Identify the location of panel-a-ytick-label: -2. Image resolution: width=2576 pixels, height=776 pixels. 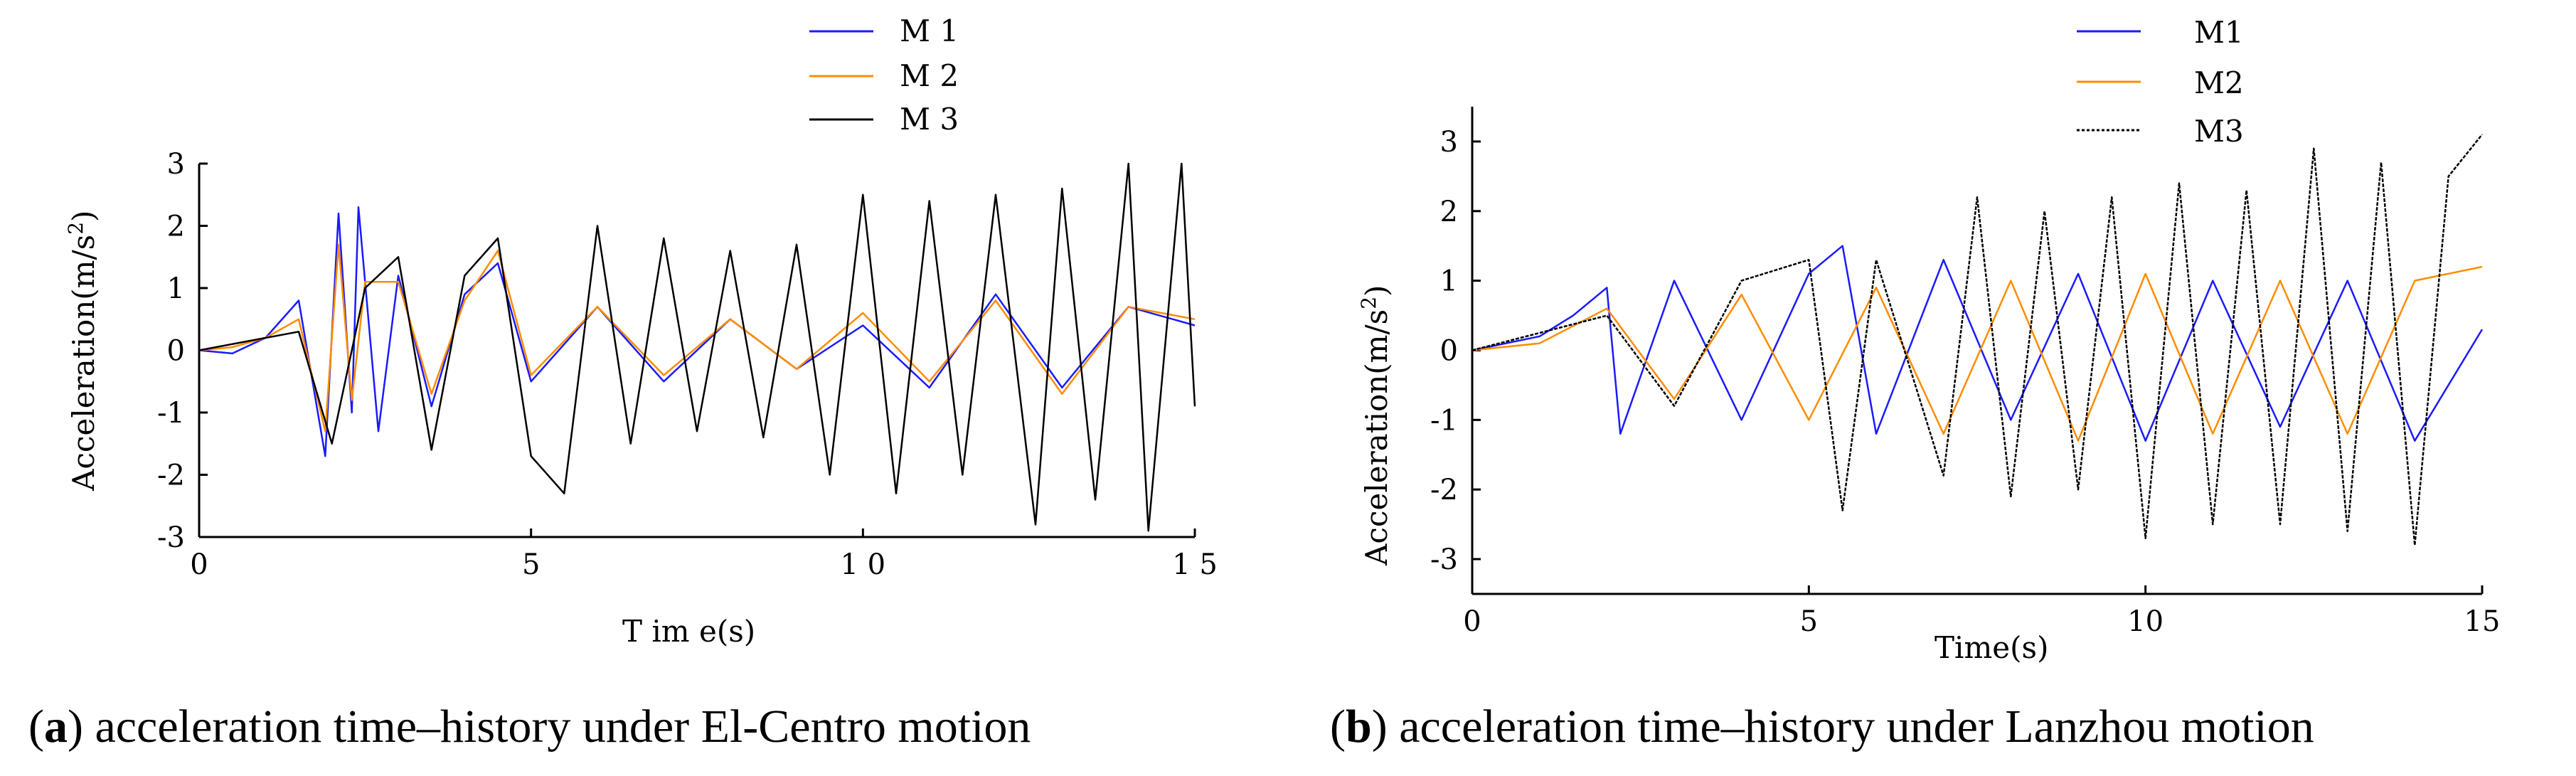
(171, 475).